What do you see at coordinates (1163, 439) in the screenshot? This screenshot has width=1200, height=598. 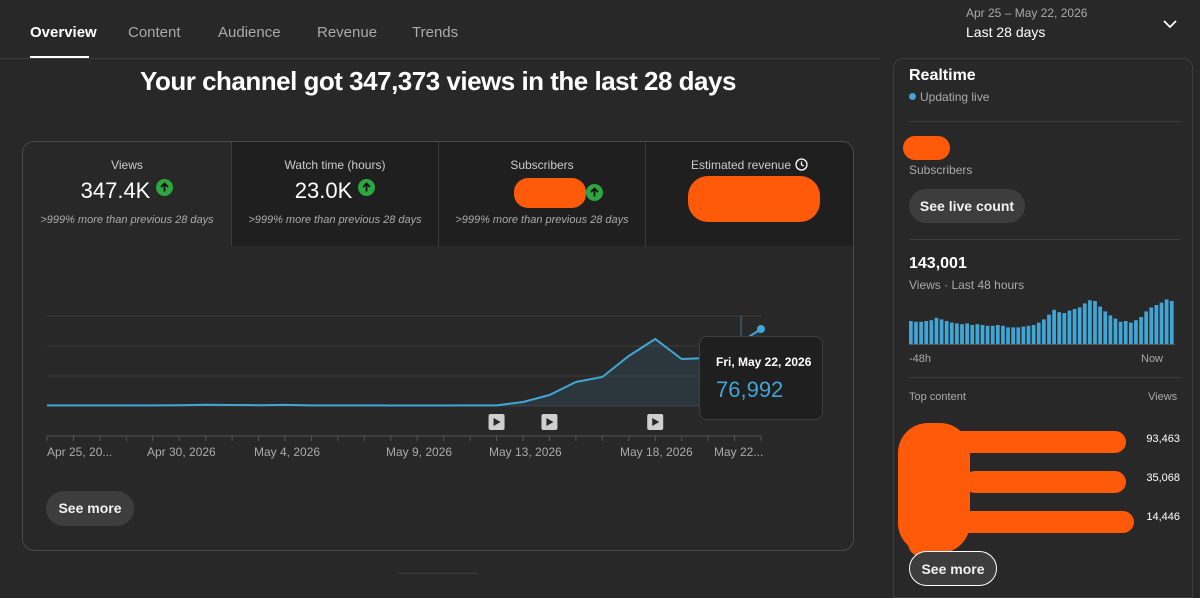 I see `top-content-views-1: 93,463` at bounding box center [1163, 439].